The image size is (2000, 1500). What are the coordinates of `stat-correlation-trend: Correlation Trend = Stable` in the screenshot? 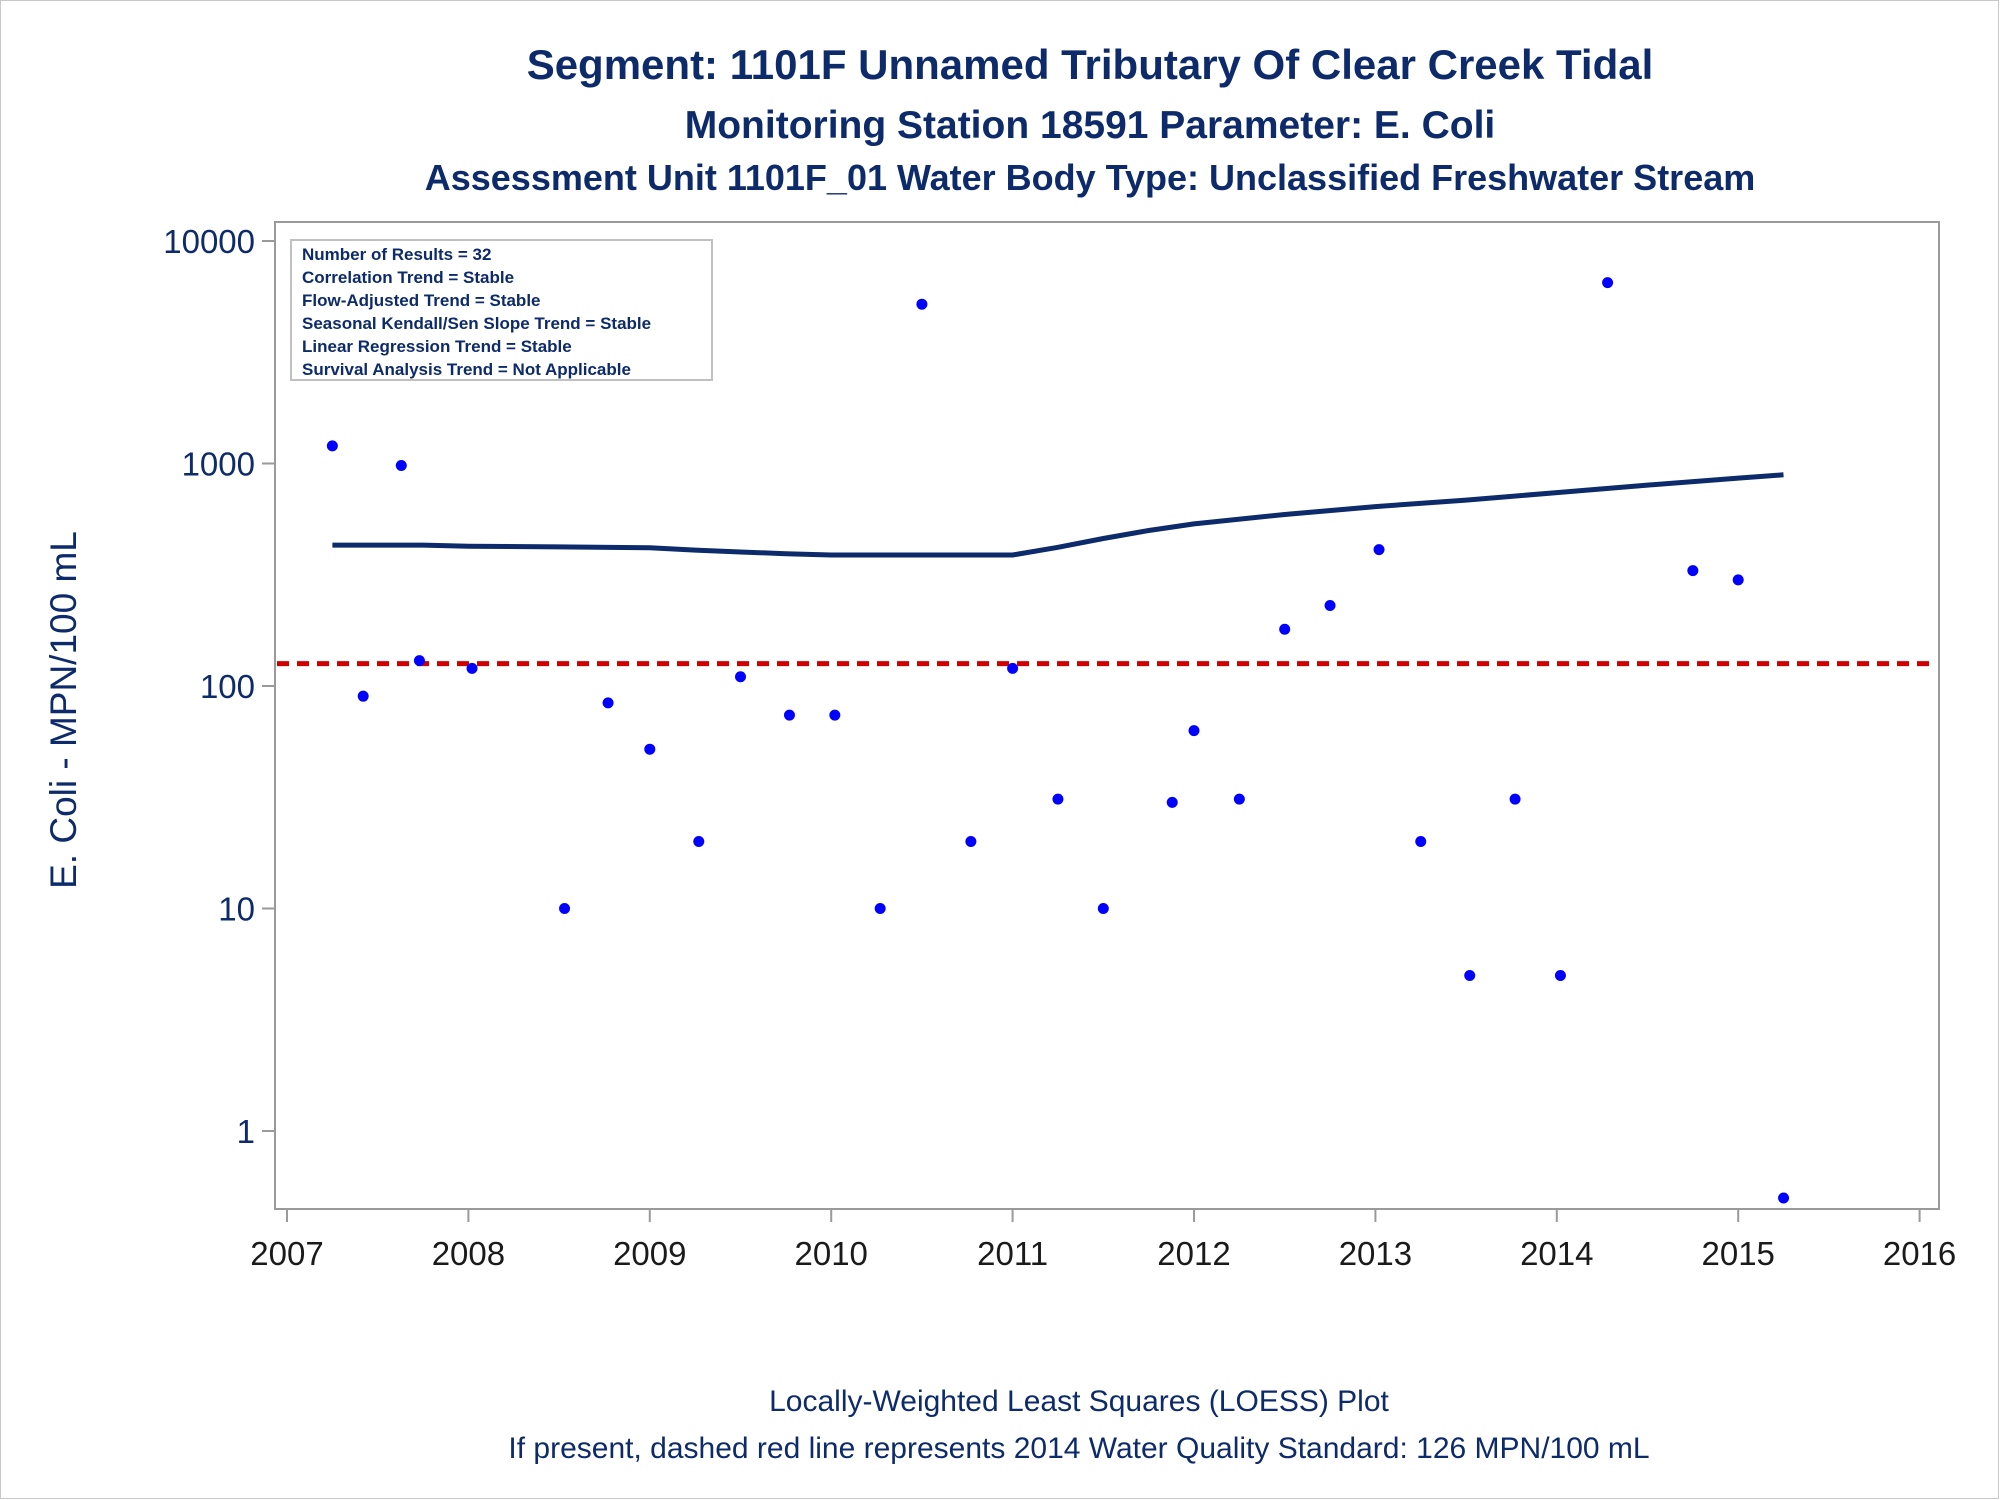 It's located at (408, 277).